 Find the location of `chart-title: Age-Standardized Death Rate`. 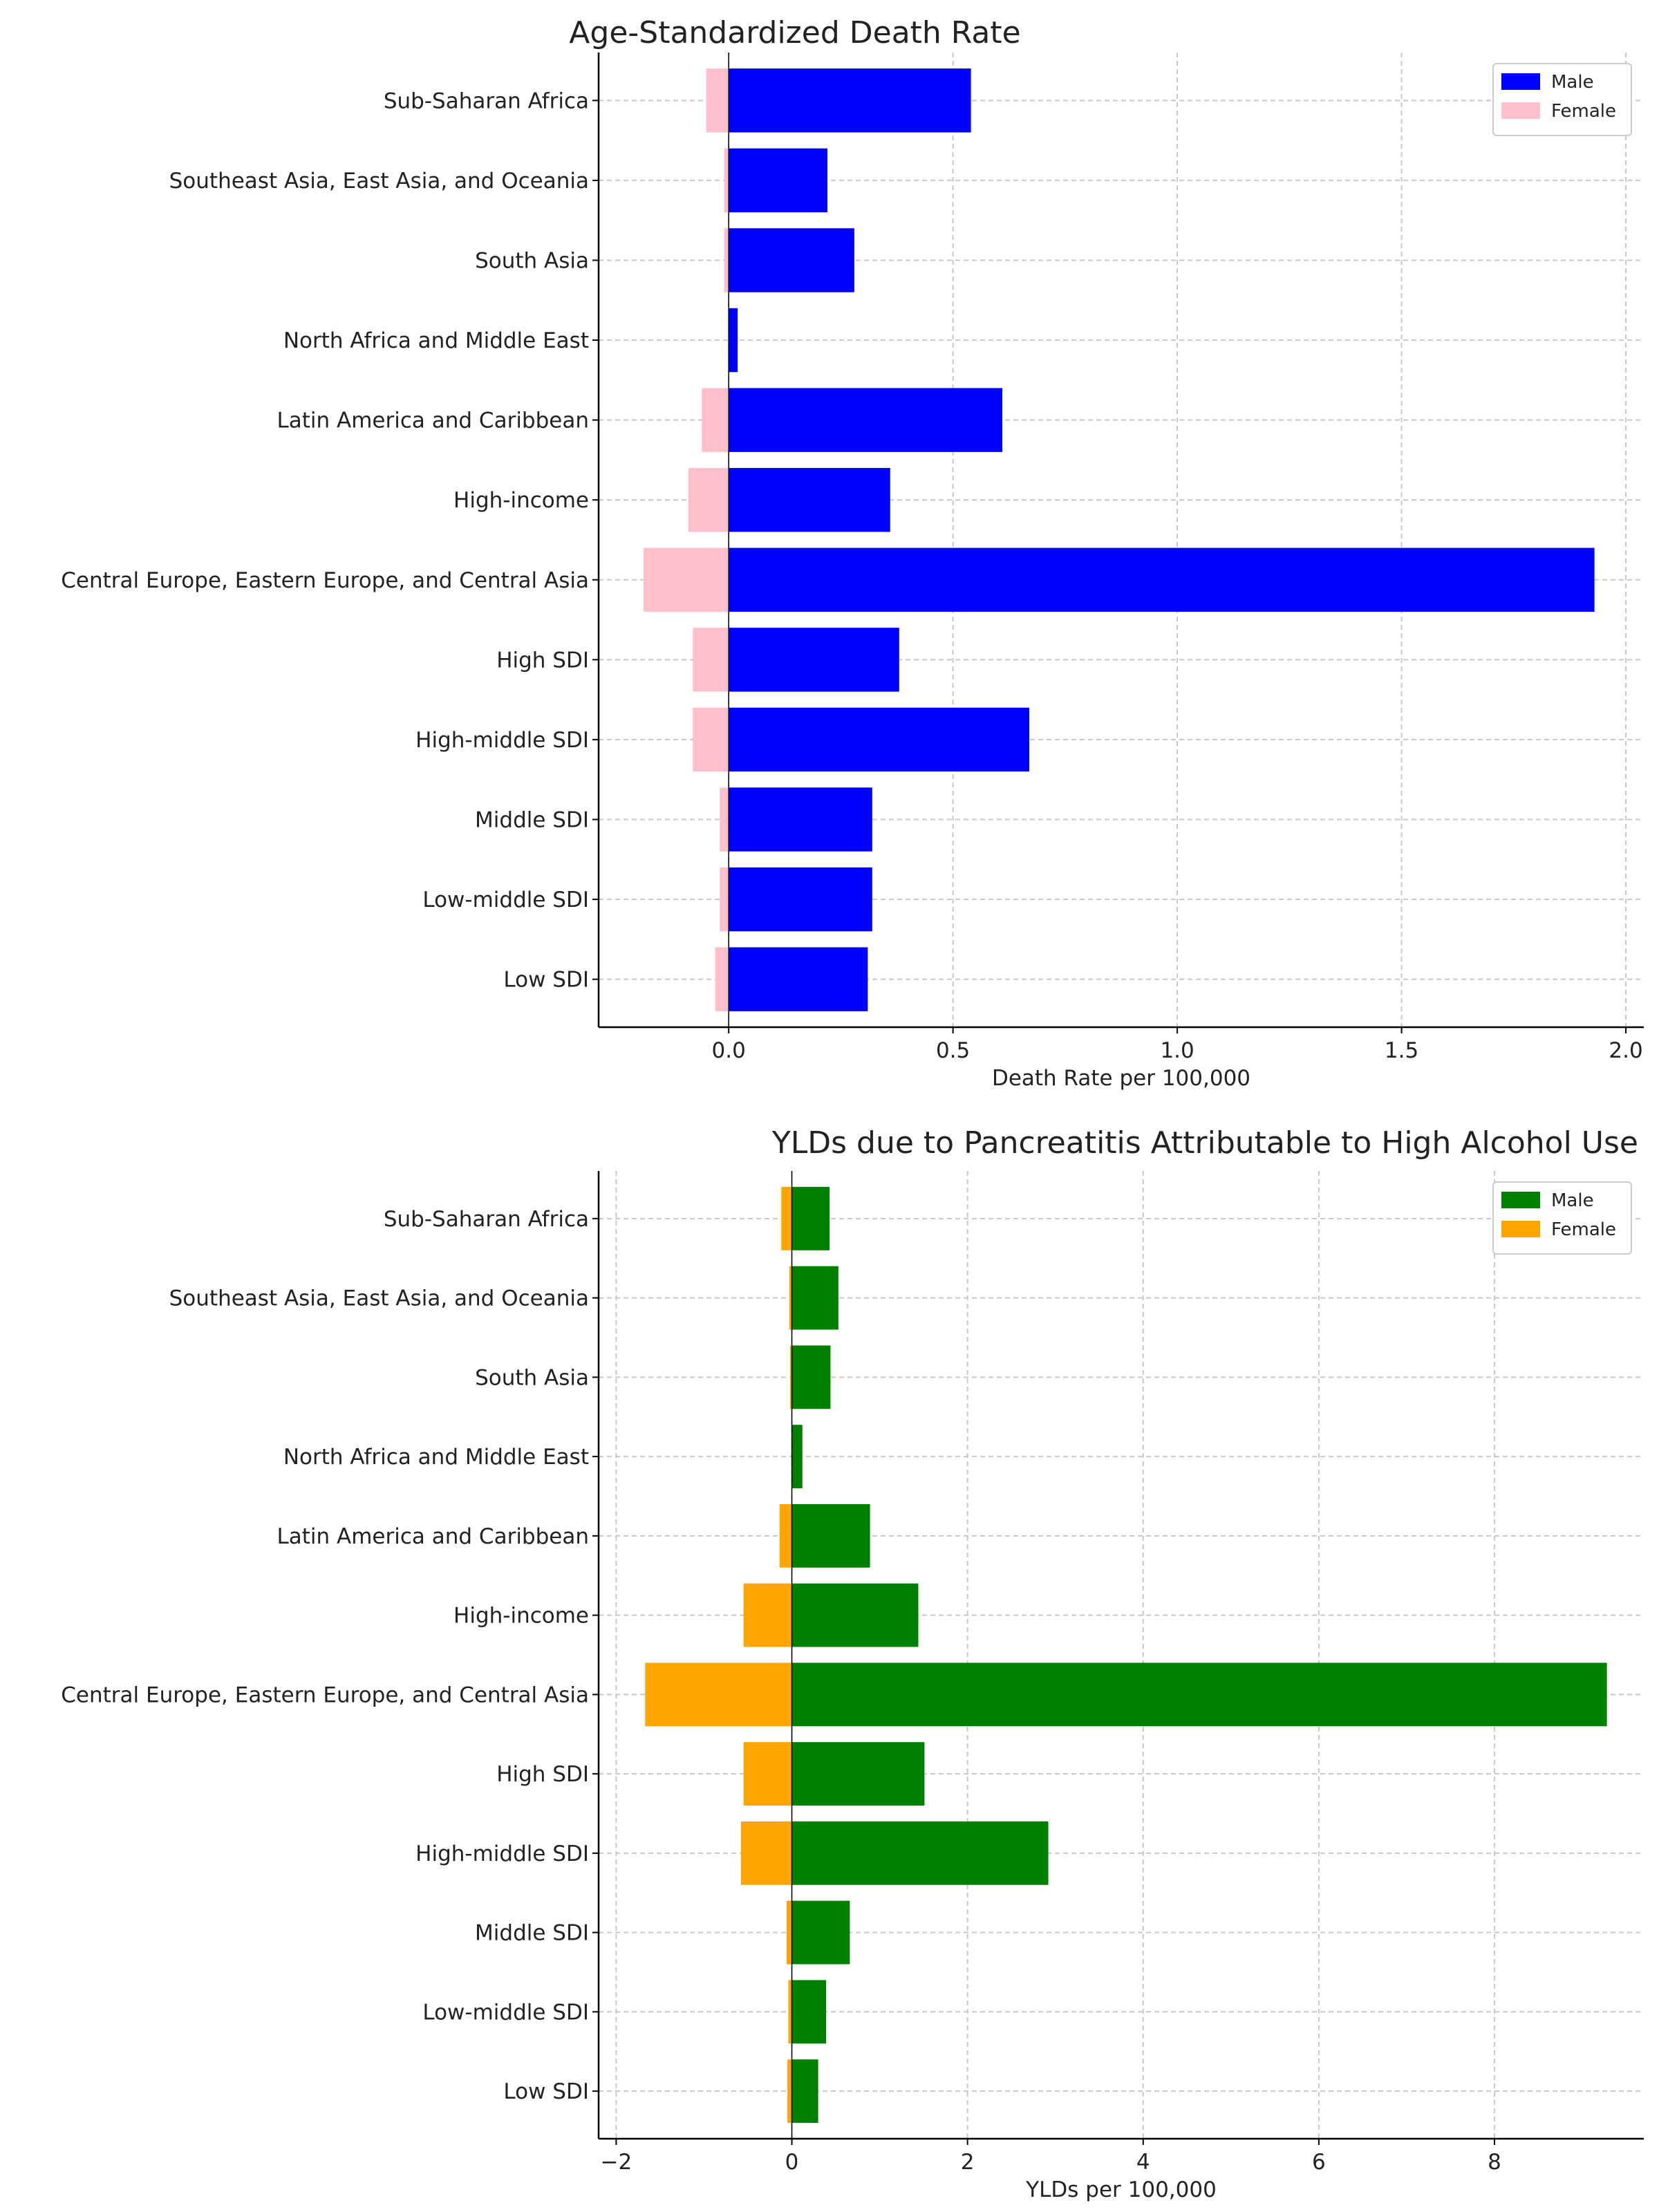

chart-title: Age-Standardized Death Rate is located at coordinates (794, 32).